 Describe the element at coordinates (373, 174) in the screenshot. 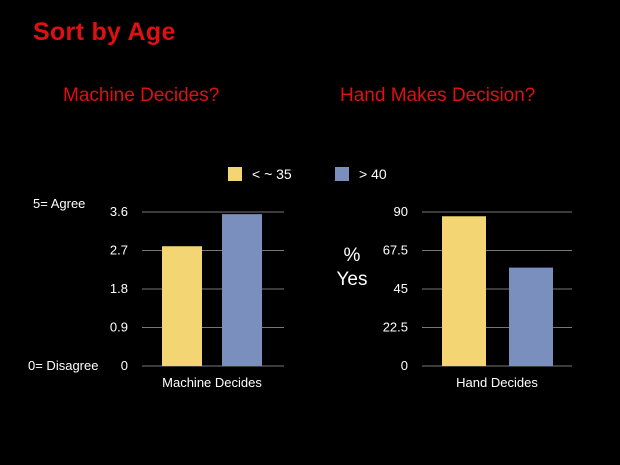

I see `legend-label-older: > 40` at that location.